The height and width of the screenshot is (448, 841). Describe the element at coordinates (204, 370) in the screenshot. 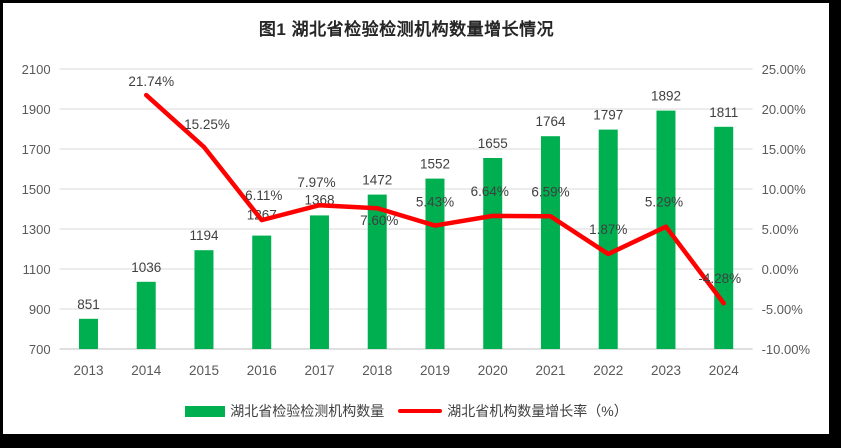

I see `x-axis-label: 2015` at that location.